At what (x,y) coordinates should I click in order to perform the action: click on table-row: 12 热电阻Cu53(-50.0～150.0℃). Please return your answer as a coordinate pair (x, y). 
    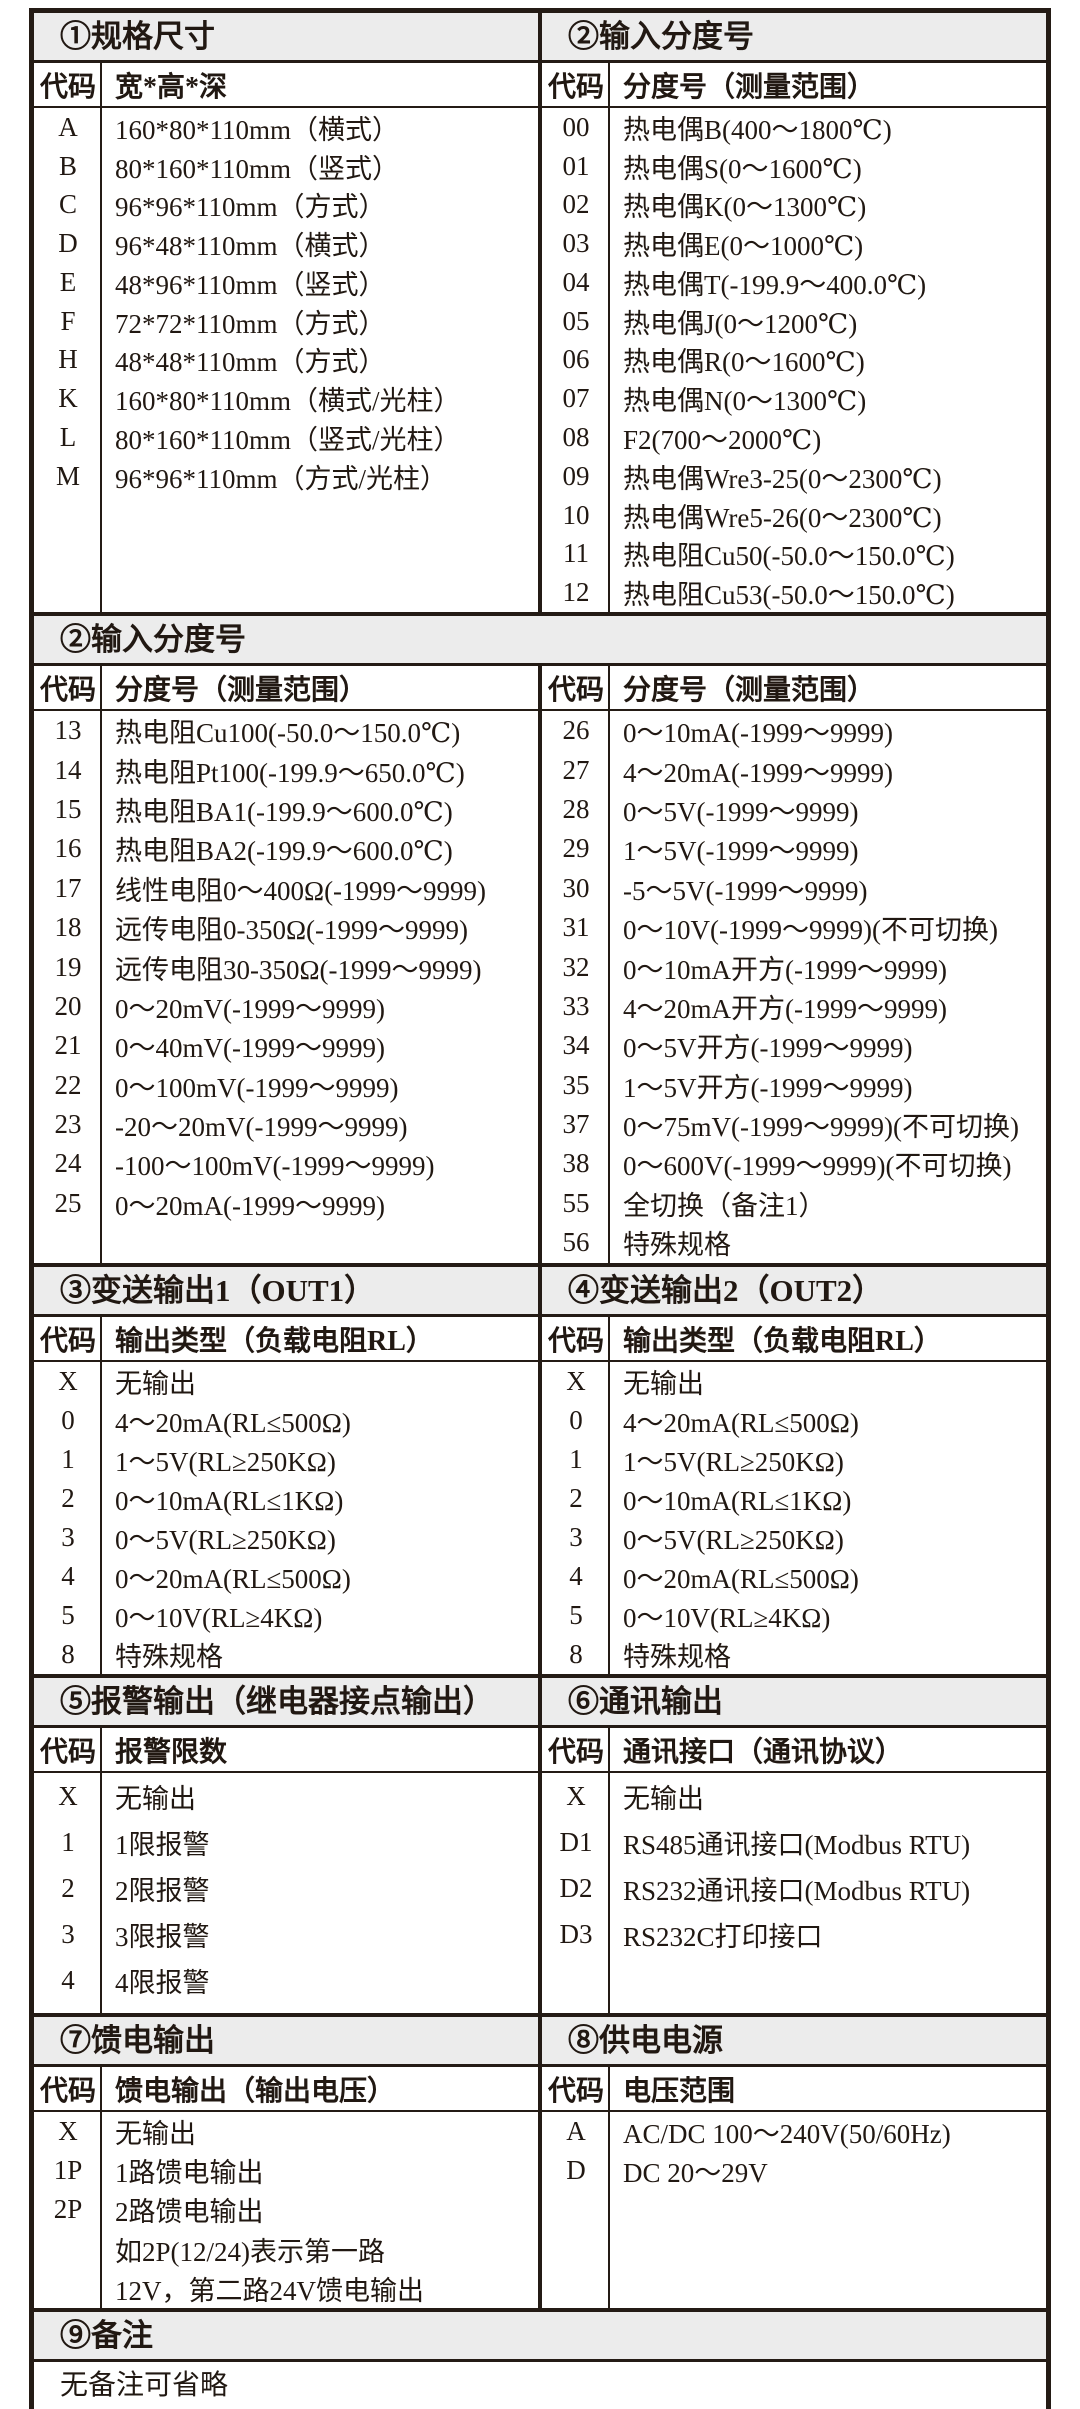
    Looking at the image, I should click on (794, 592).